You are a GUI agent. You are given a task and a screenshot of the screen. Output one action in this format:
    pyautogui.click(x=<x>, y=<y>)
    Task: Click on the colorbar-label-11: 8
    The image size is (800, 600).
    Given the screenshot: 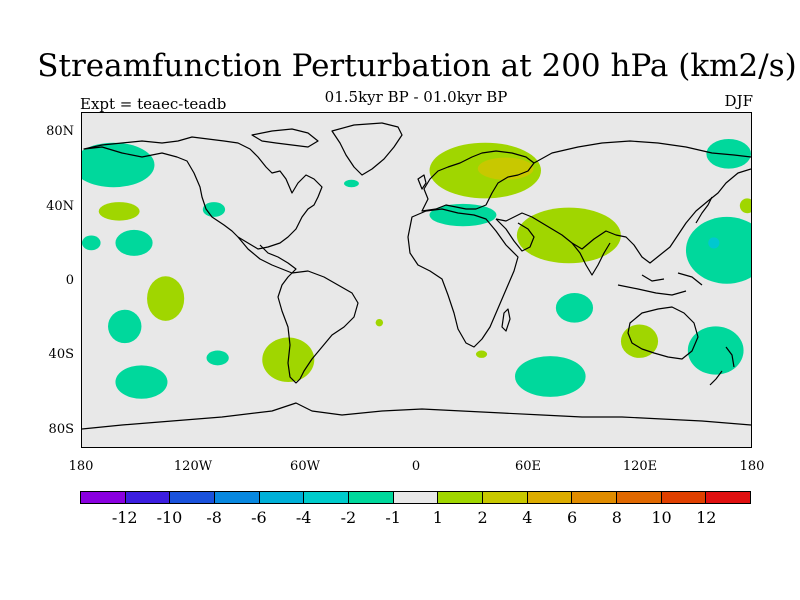 What is the action you would take?
    pyautogui.click(x=616, y=517)
    